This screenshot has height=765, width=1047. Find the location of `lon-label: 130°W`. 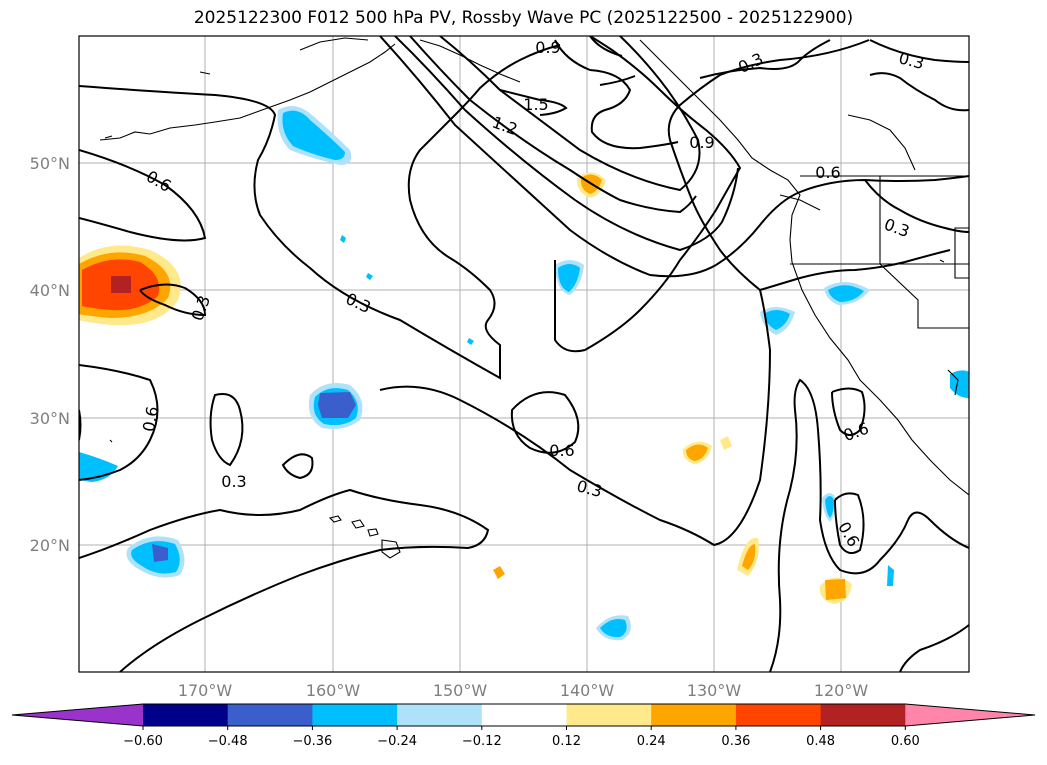

lon-label: 130°W is located at coordinates (714, 690).